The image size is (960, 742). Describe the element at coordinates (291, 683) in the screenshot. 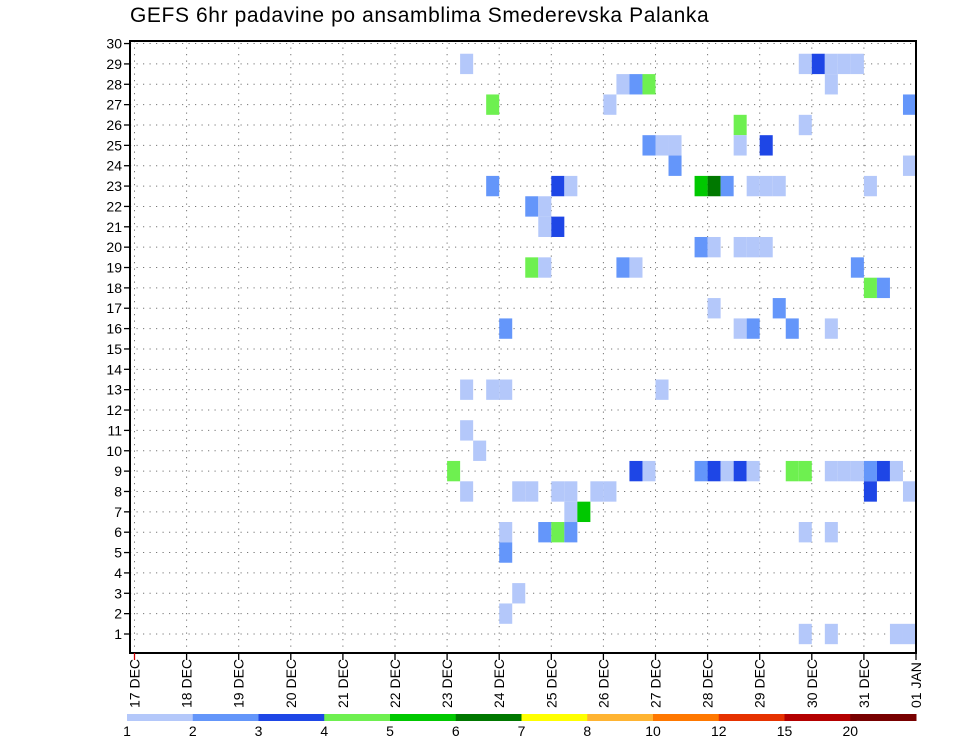

I see `x-tick-label: 20 DEC` at that location.